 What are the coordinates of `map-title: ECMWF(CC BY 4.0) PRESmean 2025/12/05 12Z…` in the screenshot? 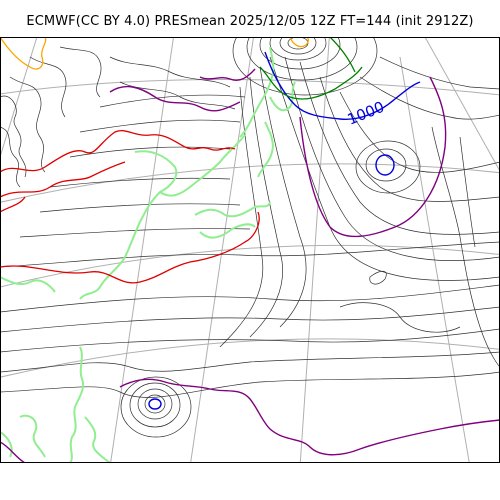 It's located at (250, 21).